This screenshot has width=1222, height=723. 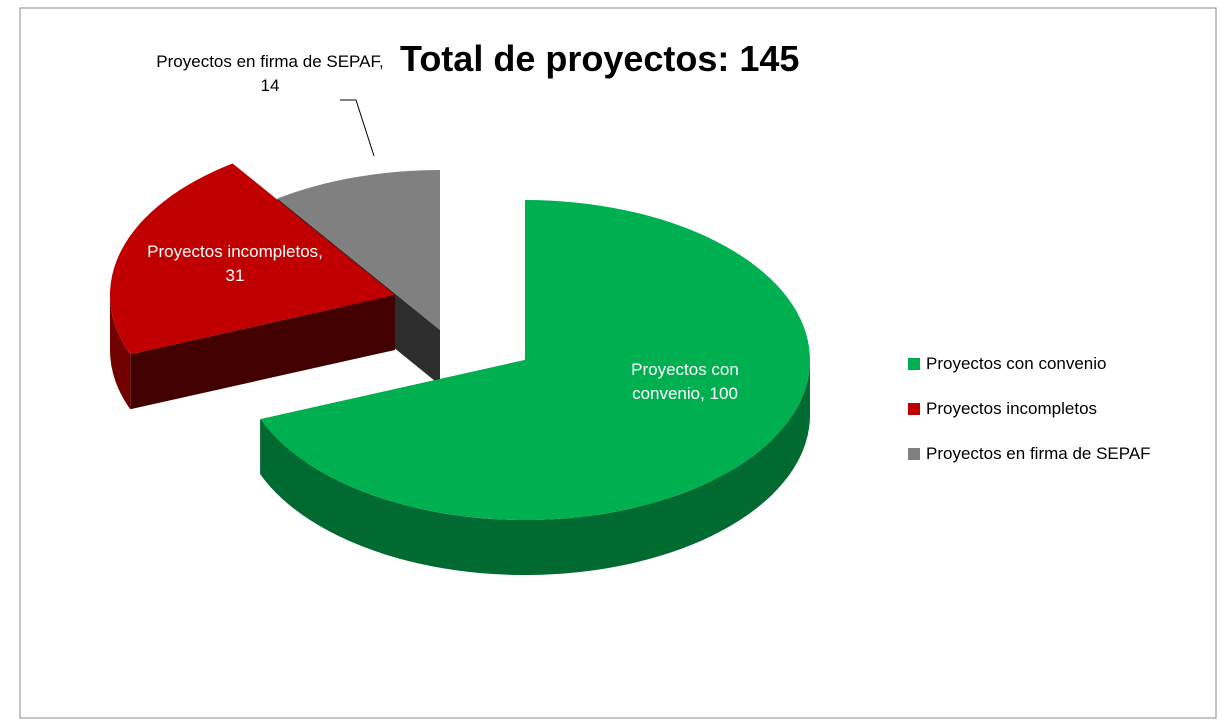 I want to click on data-label: Proyectos incompletos, 31, so click(x=235, y=263).